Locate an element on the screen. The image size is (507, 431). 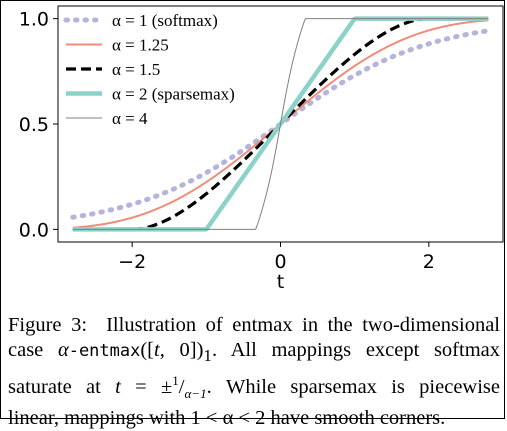
legend-label: α = 1 (softmax) is located at coordinates (165, 20).